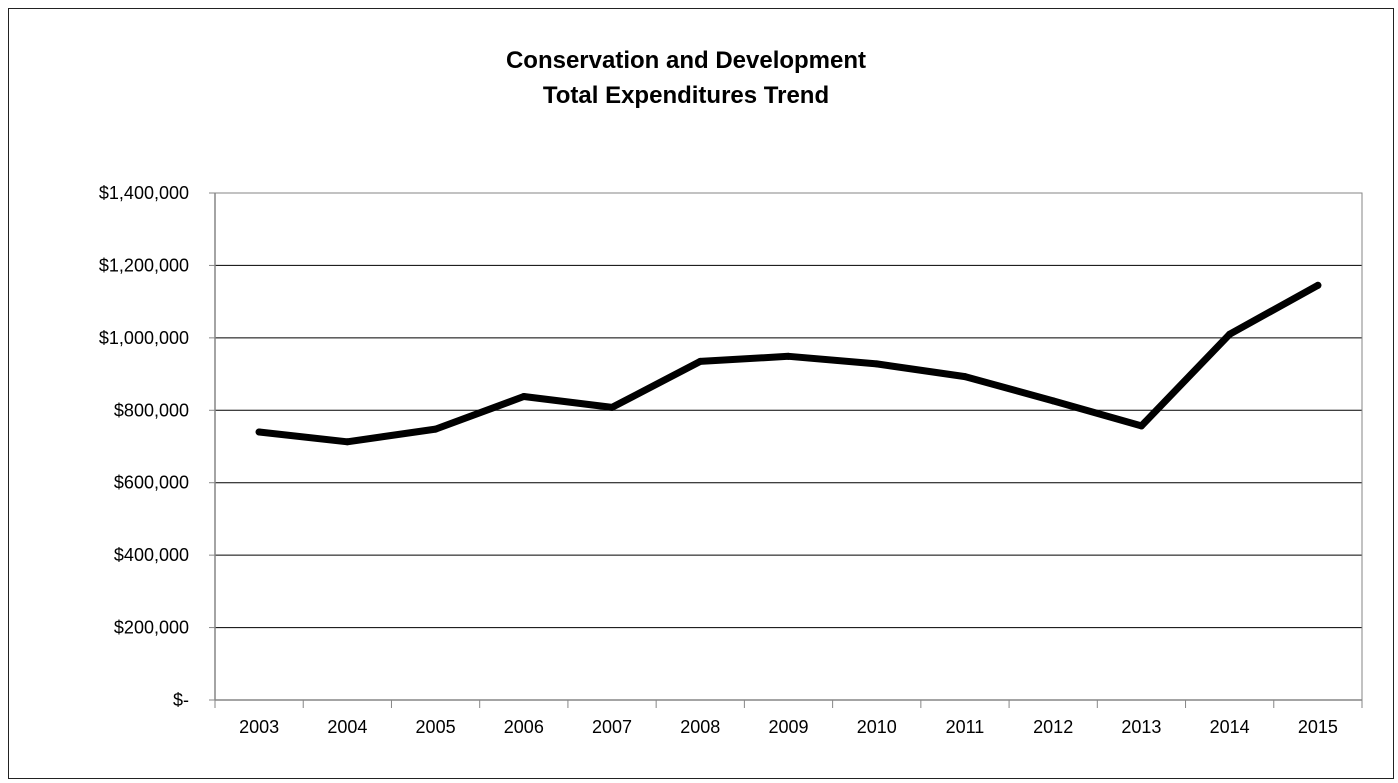 This screenshot has height=783, width=1398. I want to click on x-tick-label-2009: 2009, so click(788, 727).